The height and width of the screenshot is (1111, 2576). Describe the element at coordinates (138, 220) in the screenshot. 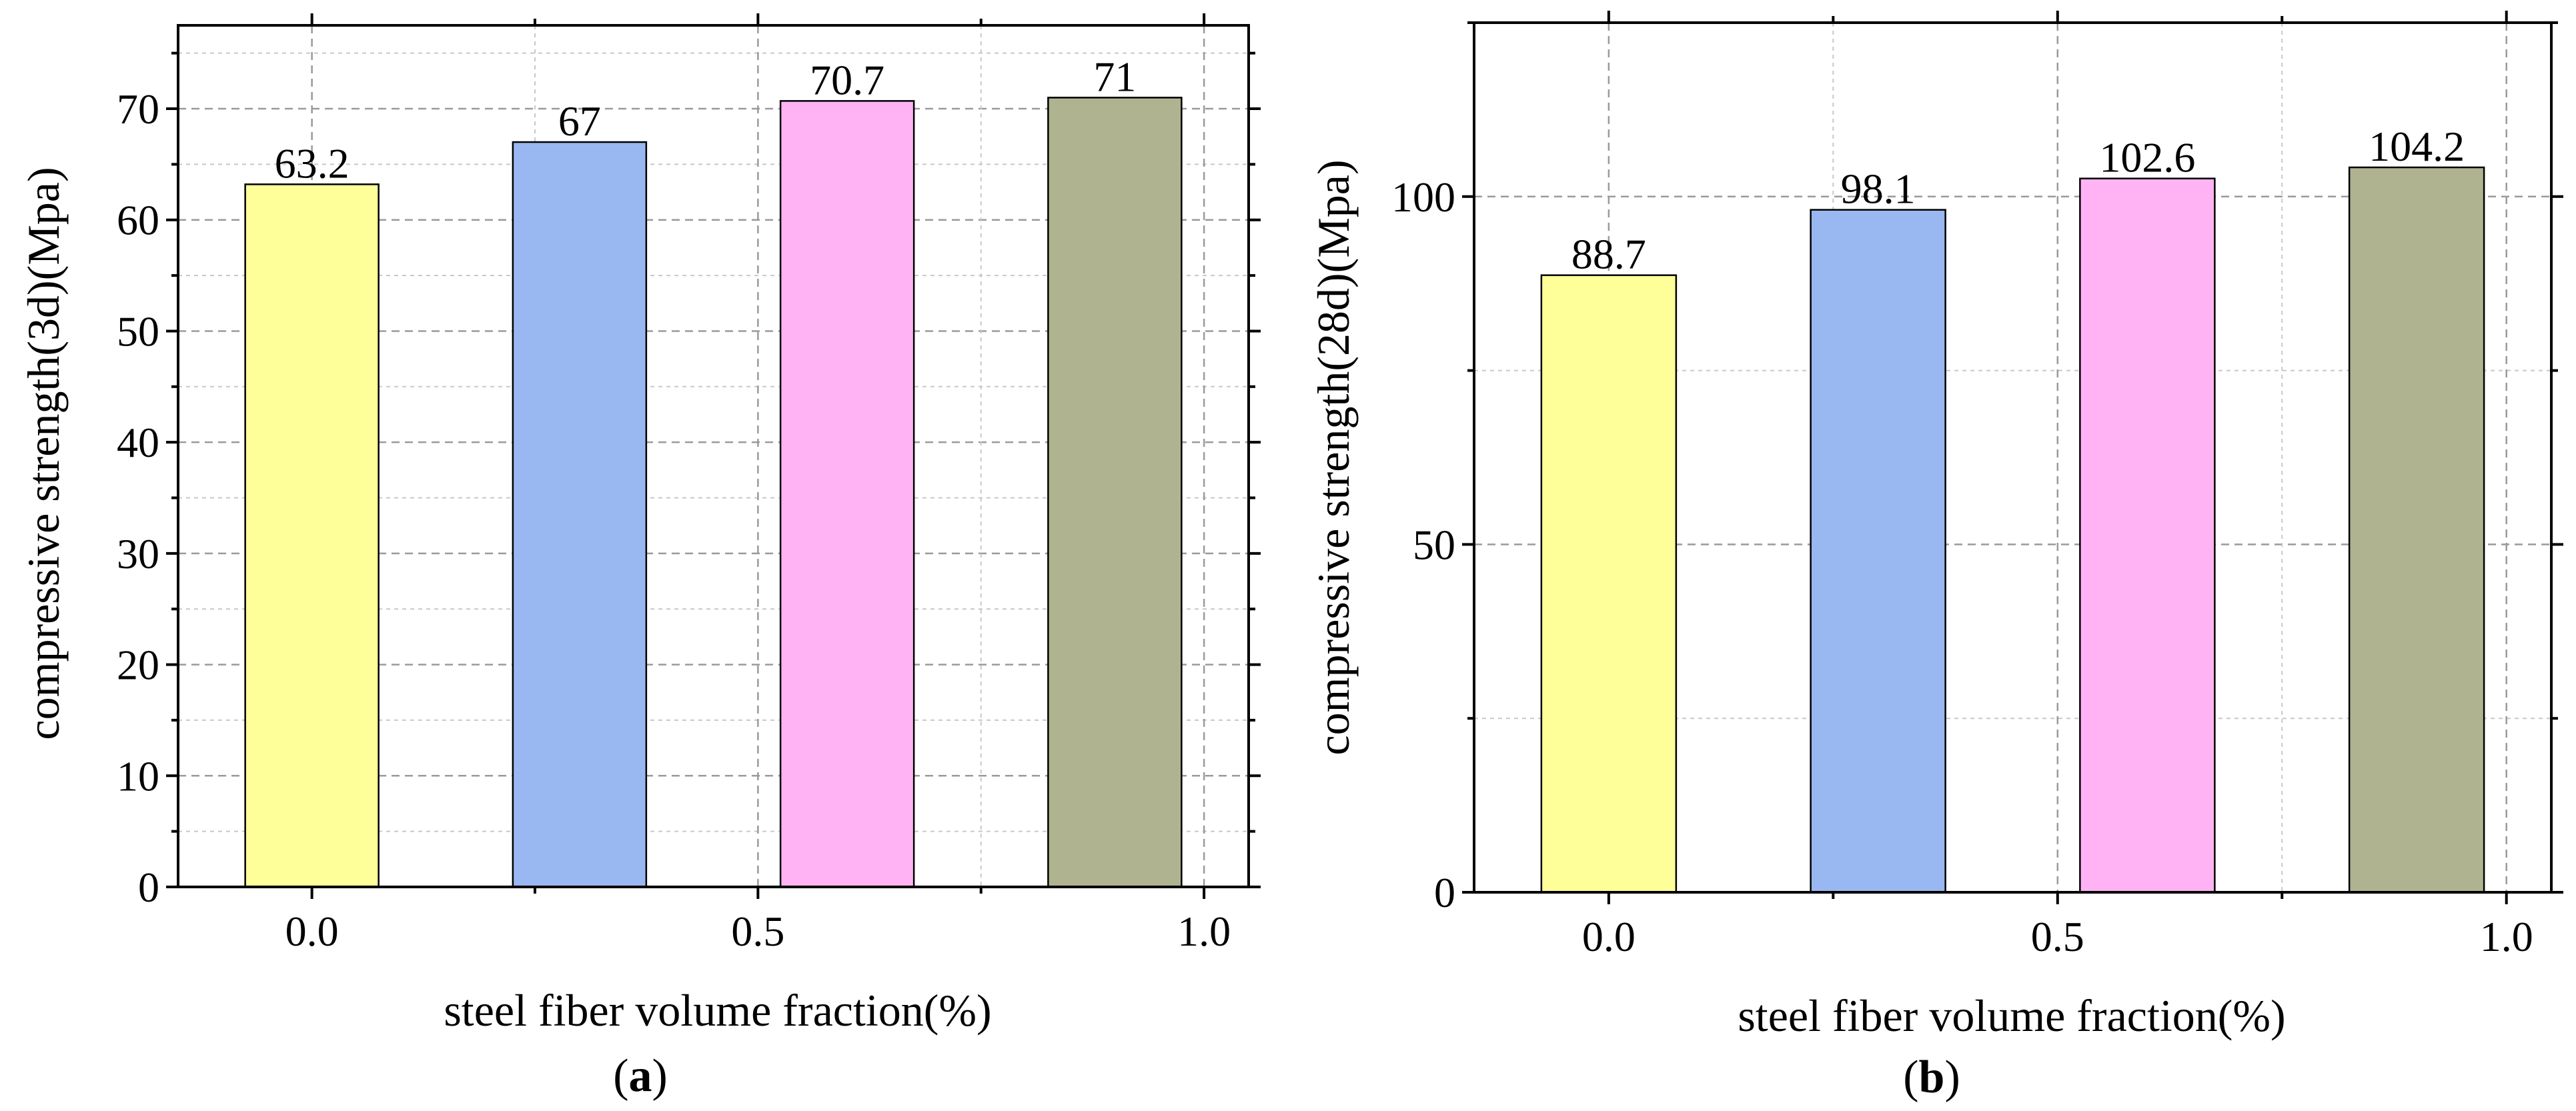

I see `y-tick-label-a: 60` at that location.